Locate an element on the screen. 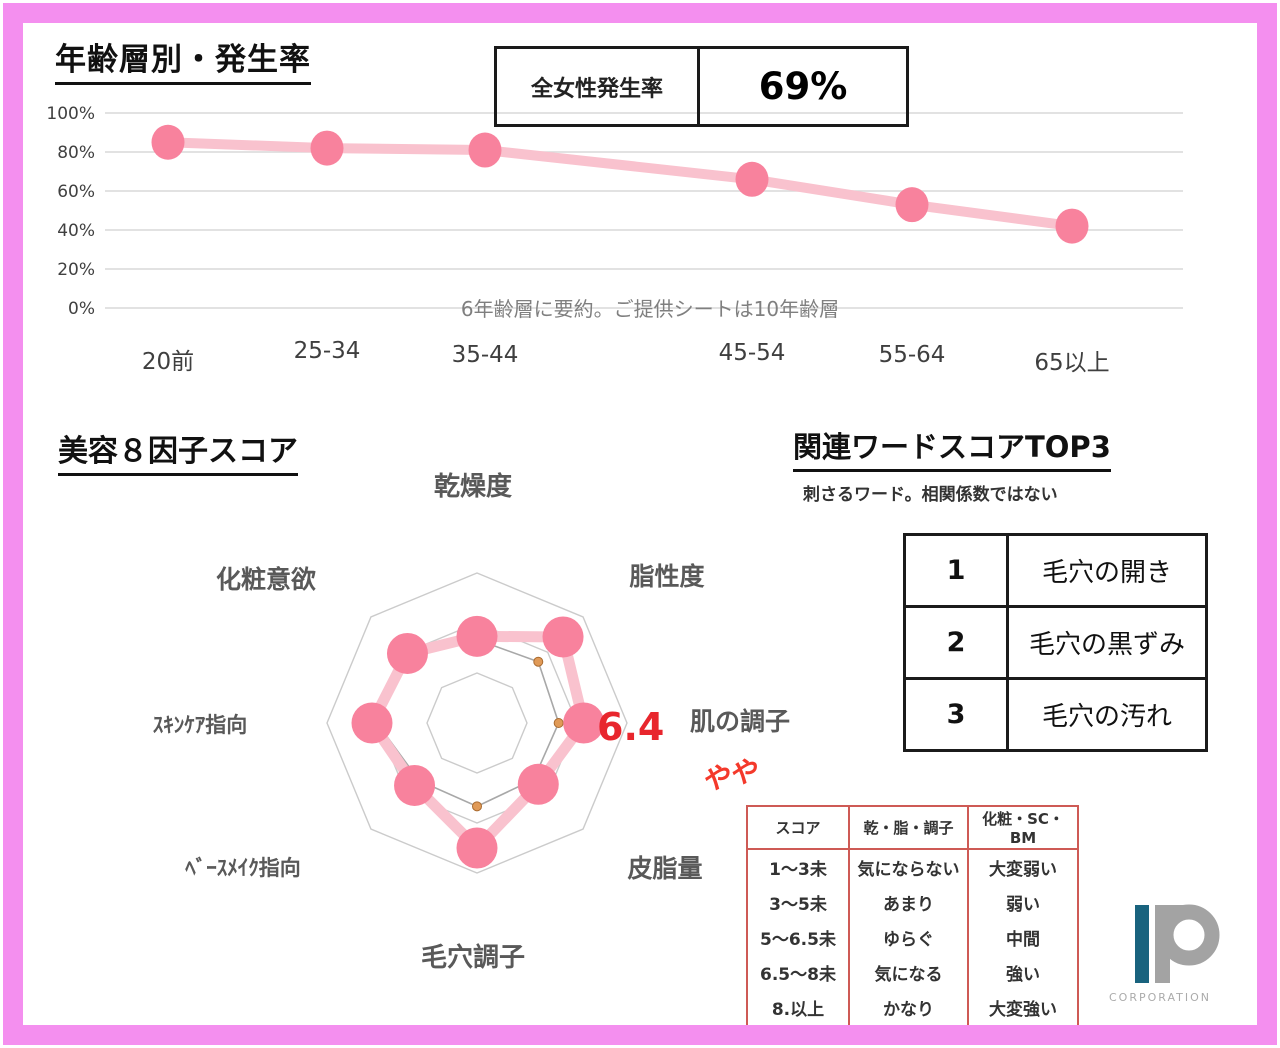 The width and height of the screenshot is (1280, 1048). chart-note: 6年齢層に要約。ご提供シートは10年齢層 is located at coordinates (650, 309).